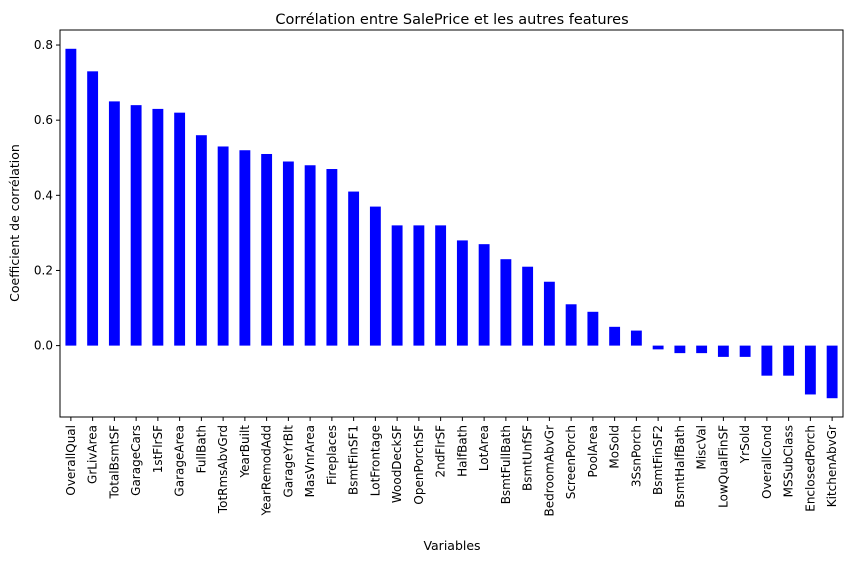 This screenshot has width=846, height=566. I want to click on bar-2ndFlrSF, so click(441, 285).